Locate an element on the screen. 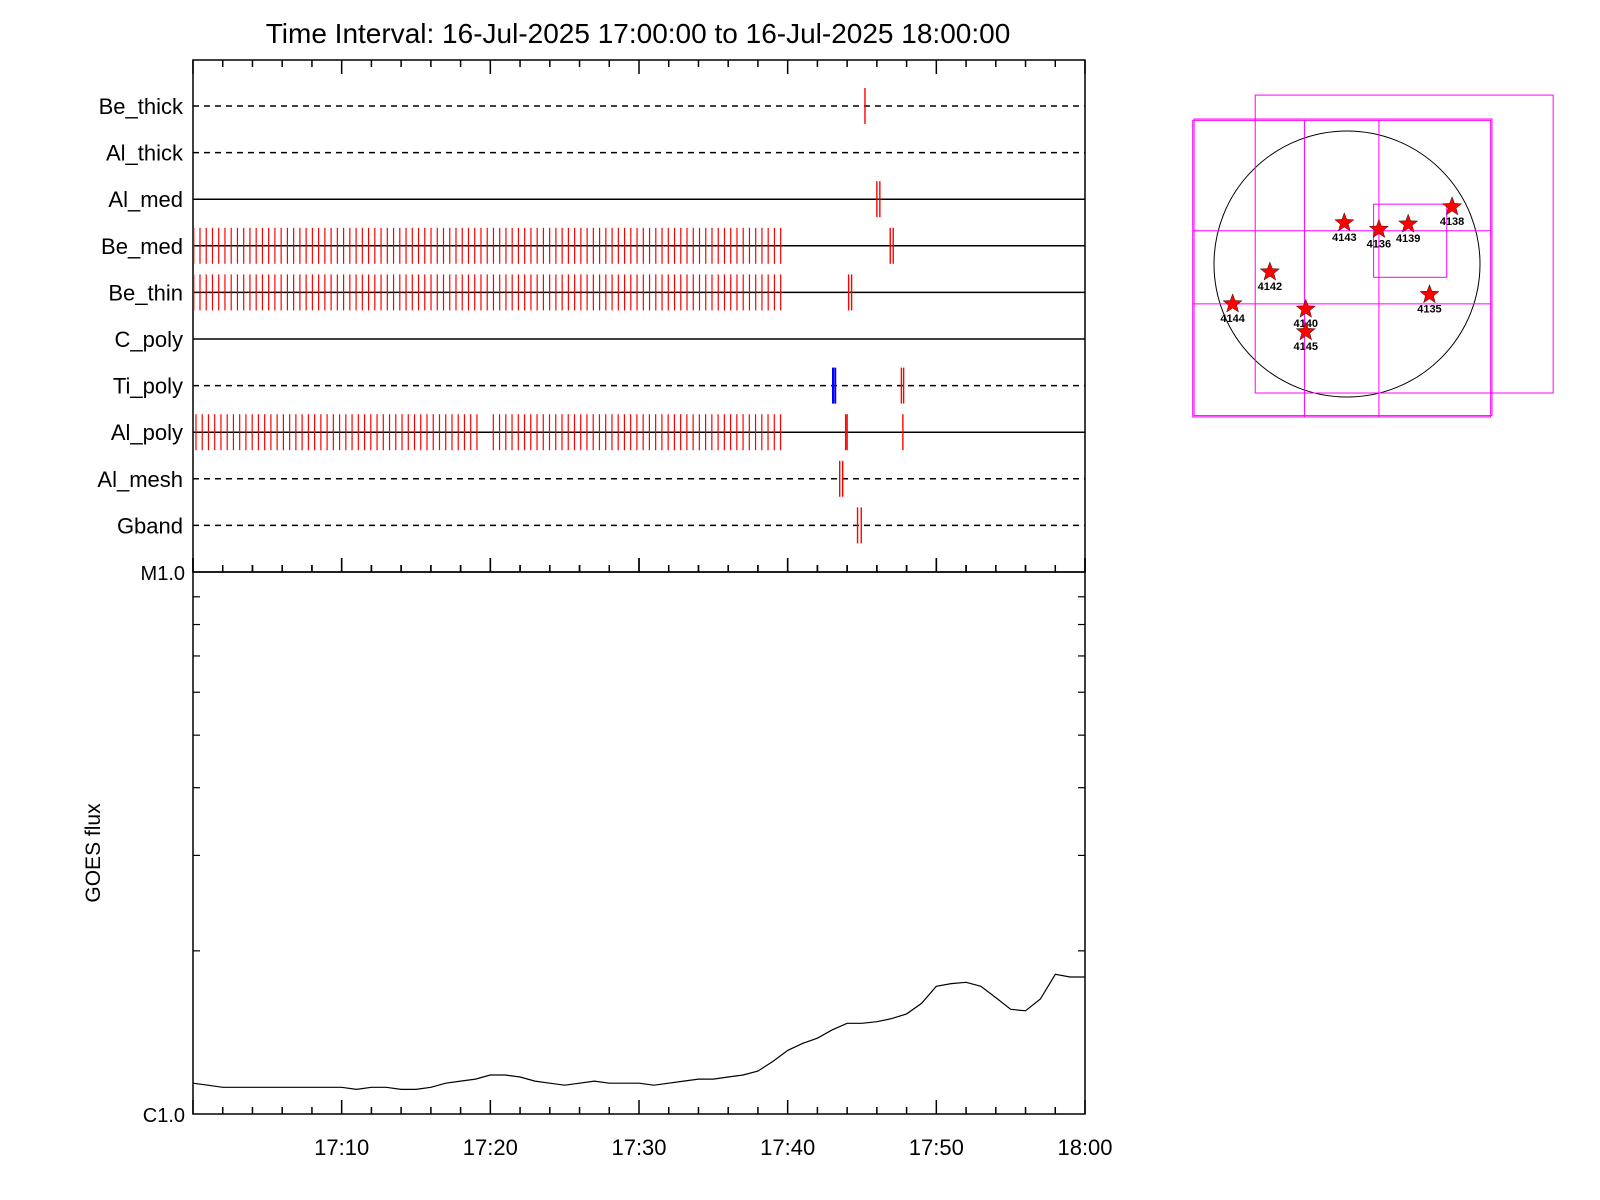 This screenshot has width=1600, height=1200. active-region-label: 4145 is located at coordinates (1306, 347).